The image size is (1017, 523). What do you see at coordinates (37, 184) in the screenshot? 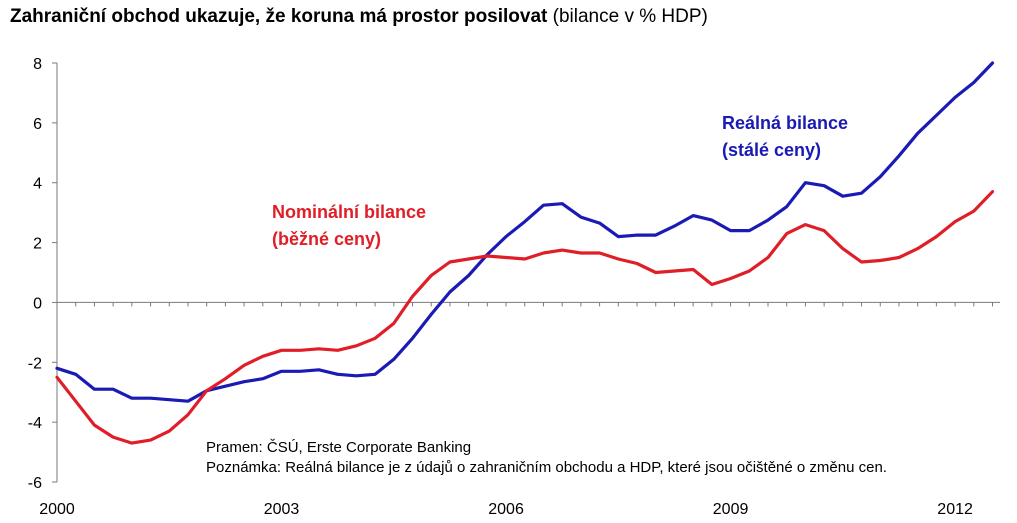
I see `y-tick-label: 4` at bounding box center [37, 184].